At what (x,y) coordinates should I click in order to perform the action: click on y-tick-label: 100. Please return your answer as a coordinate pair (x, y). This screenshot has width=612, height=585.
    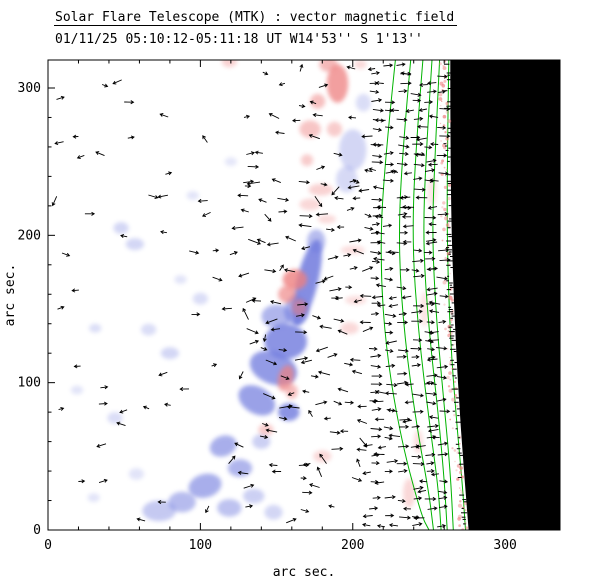
    Looking at the image, I should click on (29, 383).